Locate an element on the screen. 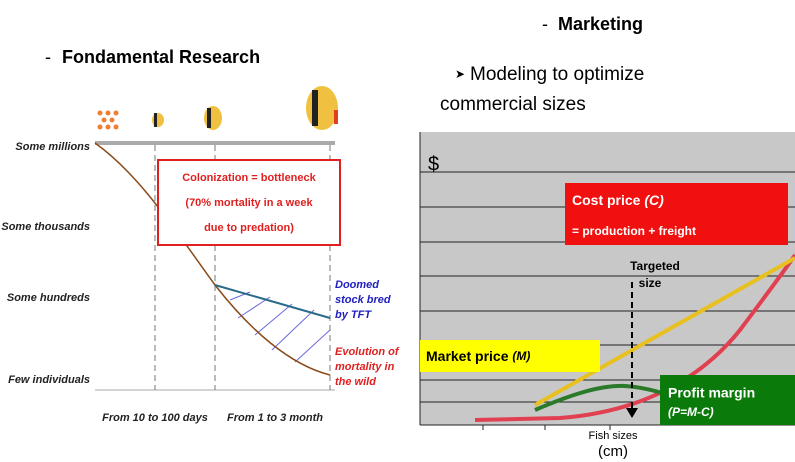 The width and height of the screenshot is (795, 462). target-label: size is located at coordinates (650, 283).